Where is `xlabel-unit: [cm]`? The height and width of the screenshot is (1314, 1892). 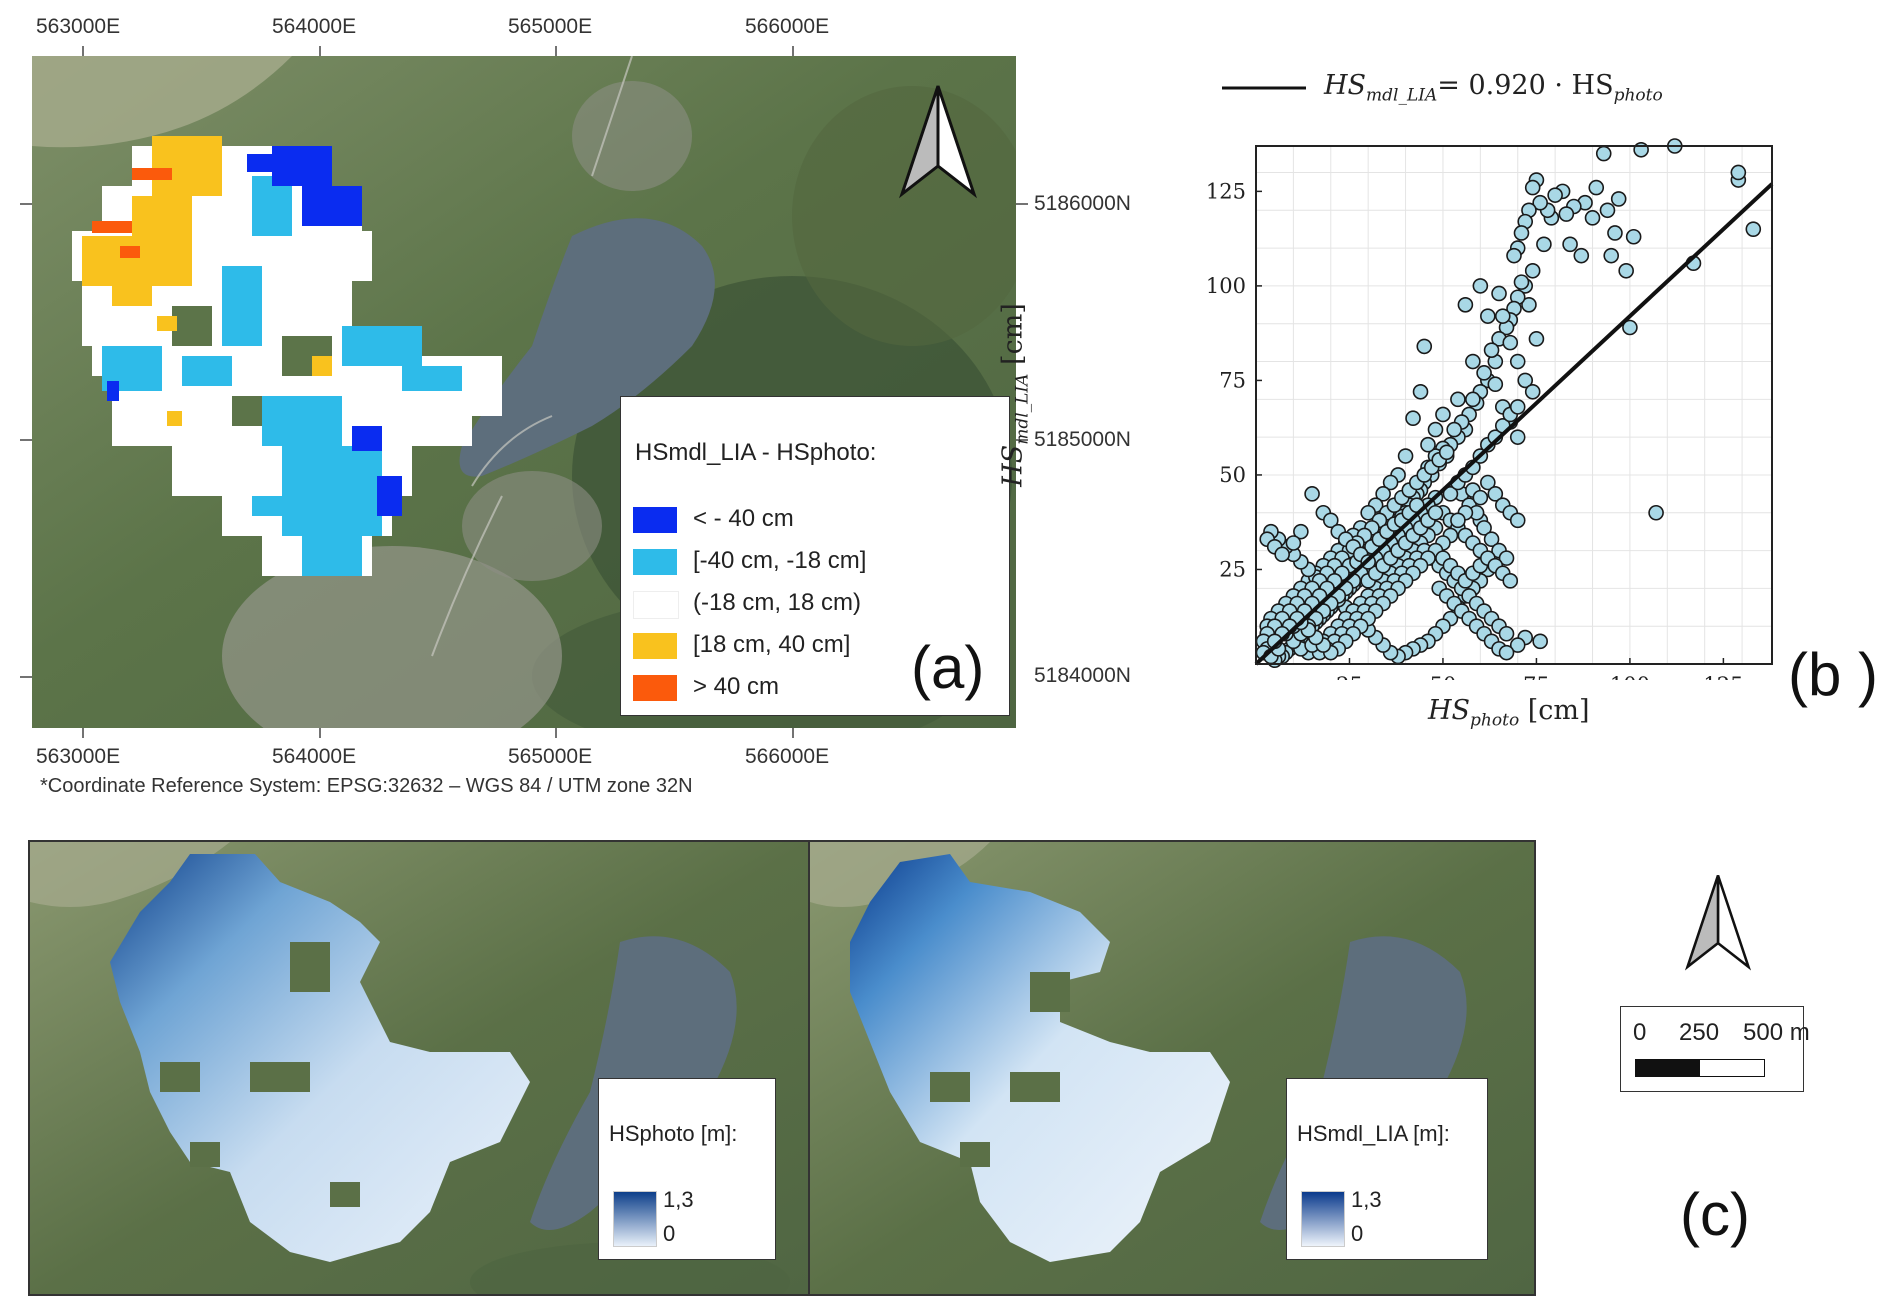 xlabel-unit: [cm] is located at coordinates (1554, 710).